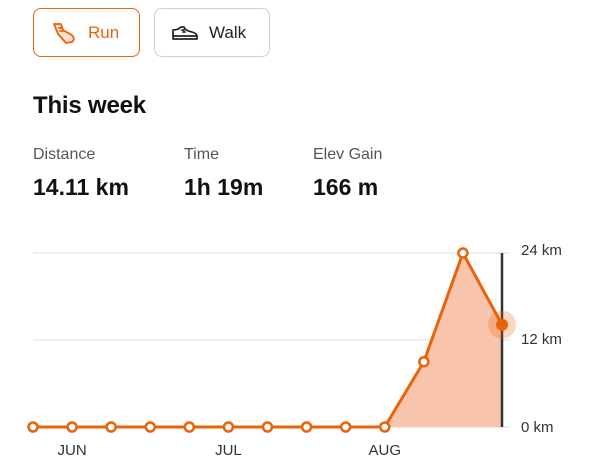 Image resolution: width=600 pixels, height=460 pixels. Describe the element at coordinates (81, 187) in the screenshot. I see `stat-distance-value: 14.11 km` at that location.